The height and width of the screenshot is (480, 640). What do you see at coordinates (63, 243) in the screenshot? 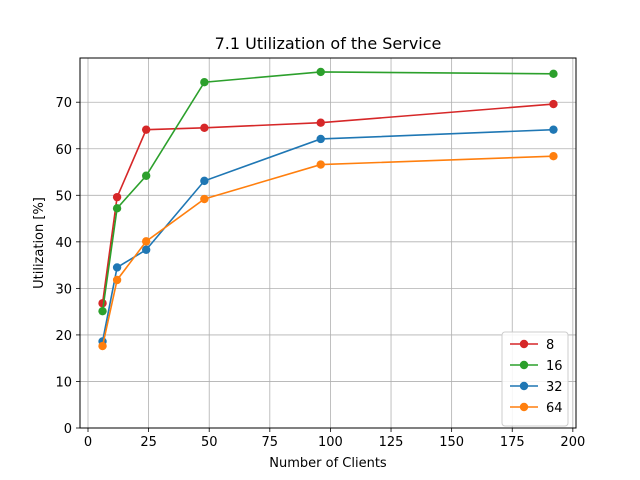
I see `y-tick-label: 40` at bounding box center [63, 243].